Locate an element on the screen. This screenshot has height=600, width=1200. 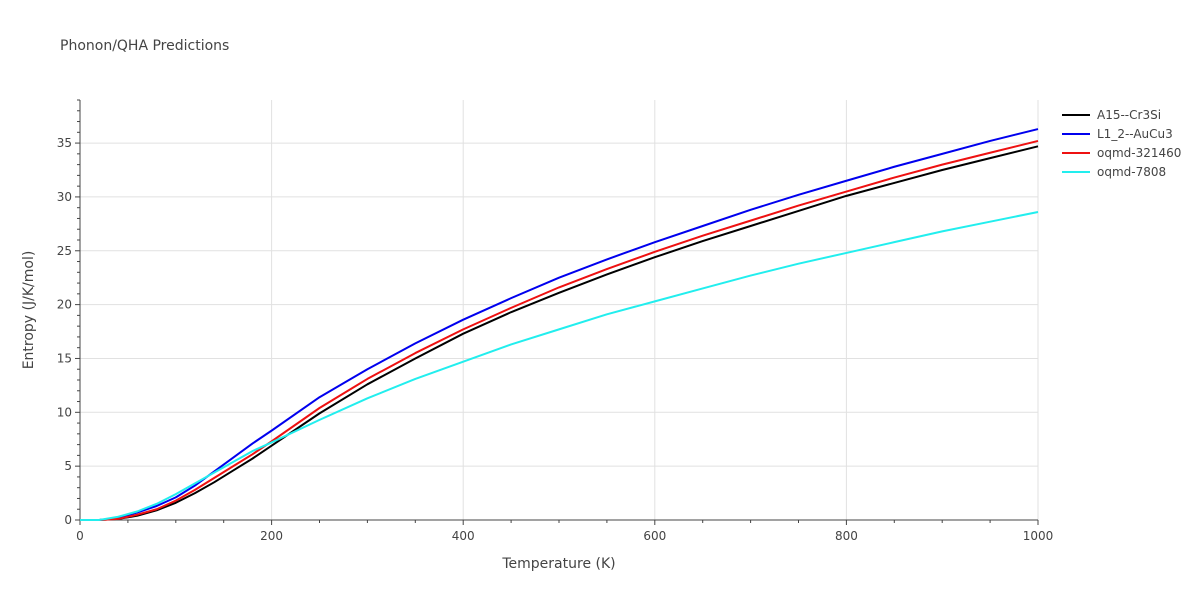
legend-label: oqmd-321460 is located at coordinates (1139, 153).